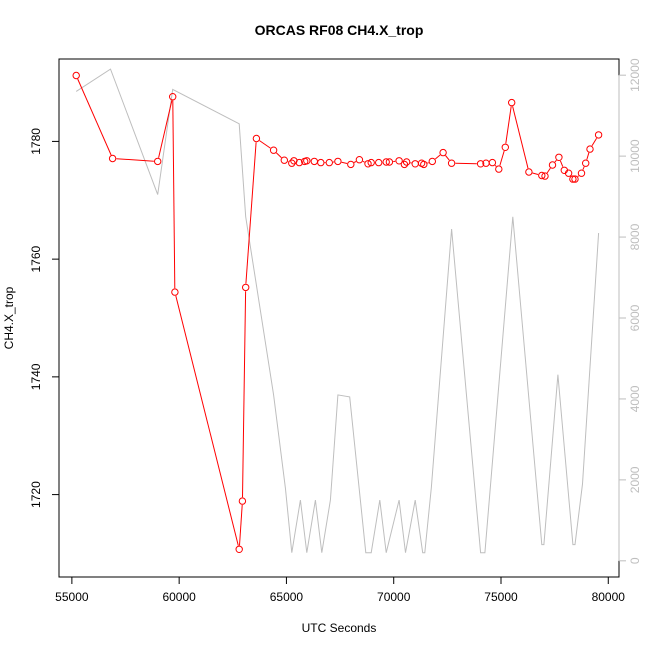 Image resolution: width=650 pixels, height=650 pixels. I want to click on y-tick-label: 1720, so click(36, 494).